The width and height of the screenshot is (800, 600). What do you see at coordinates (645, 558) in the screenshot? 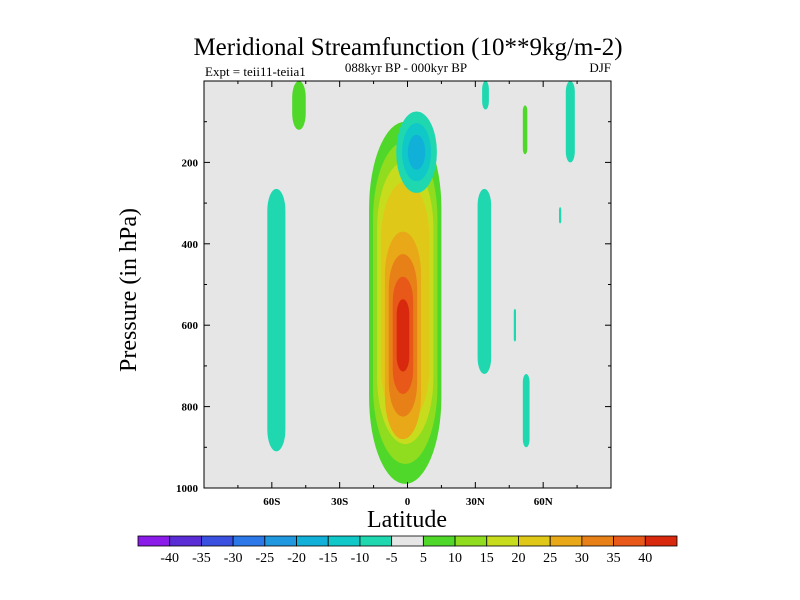
I see `colorbar-label: 40` at bounding box center [645, 558].